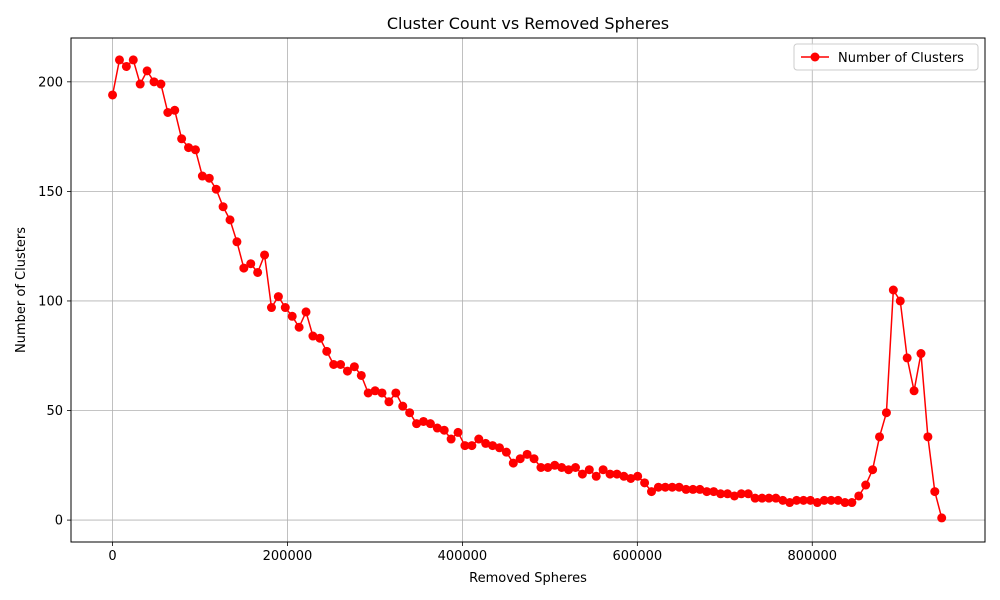  Describe the element at coordinates (901, 58) in the screenshot. I see `legend-label: Number of Clusters` at that location.